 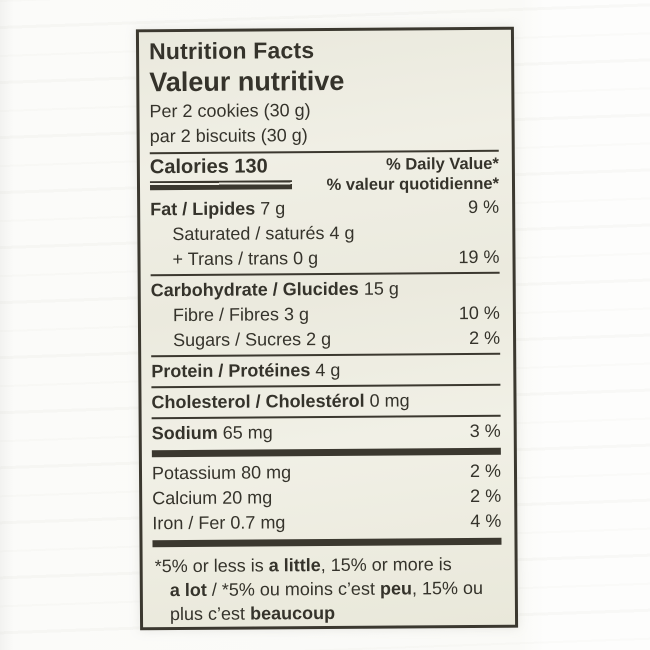 I want to click on nutrient-row: Potassium 80 mg 2 %, so click(x=326, y=472).